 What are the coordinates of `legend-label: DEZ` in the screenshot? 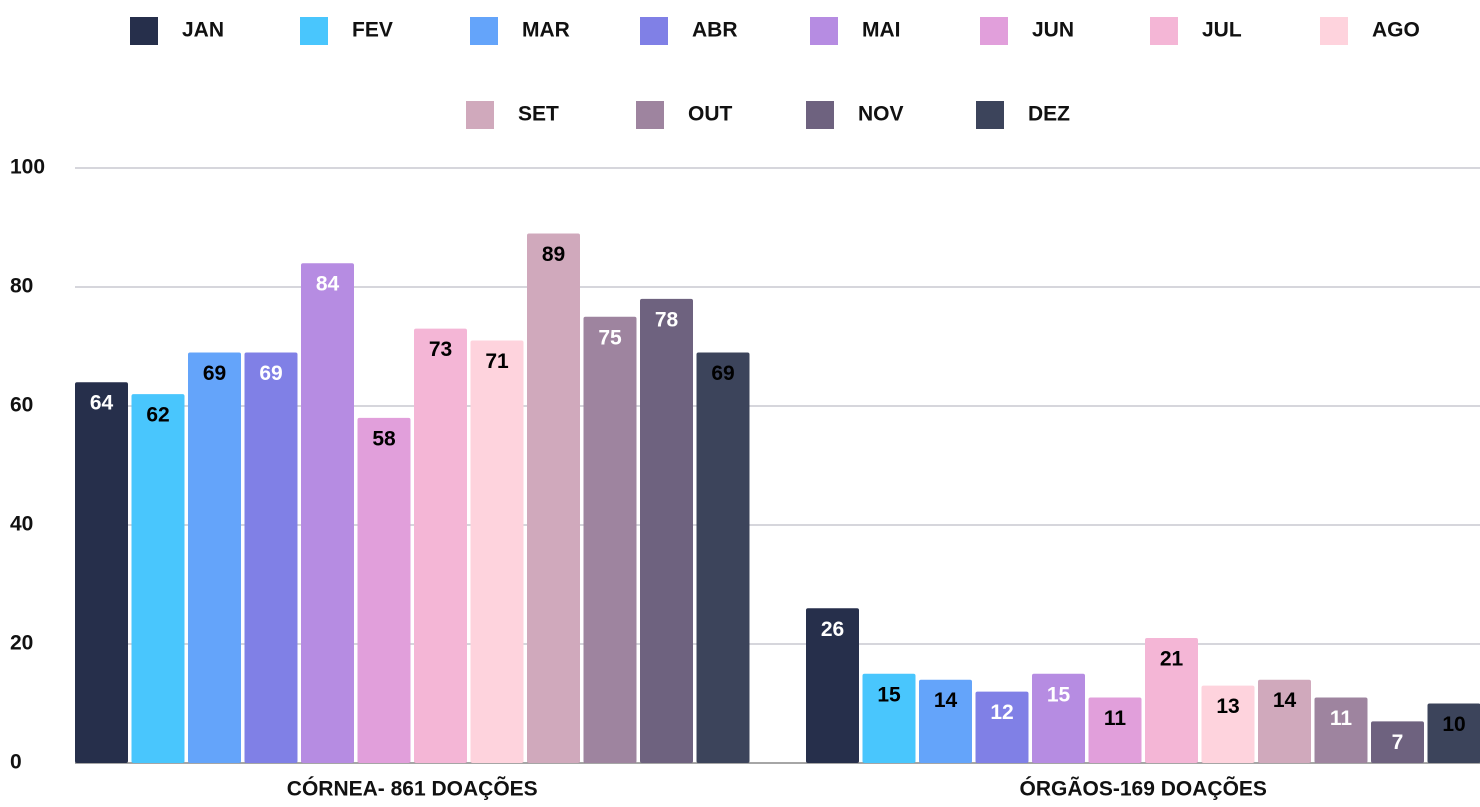 It's located at (1049, 114).